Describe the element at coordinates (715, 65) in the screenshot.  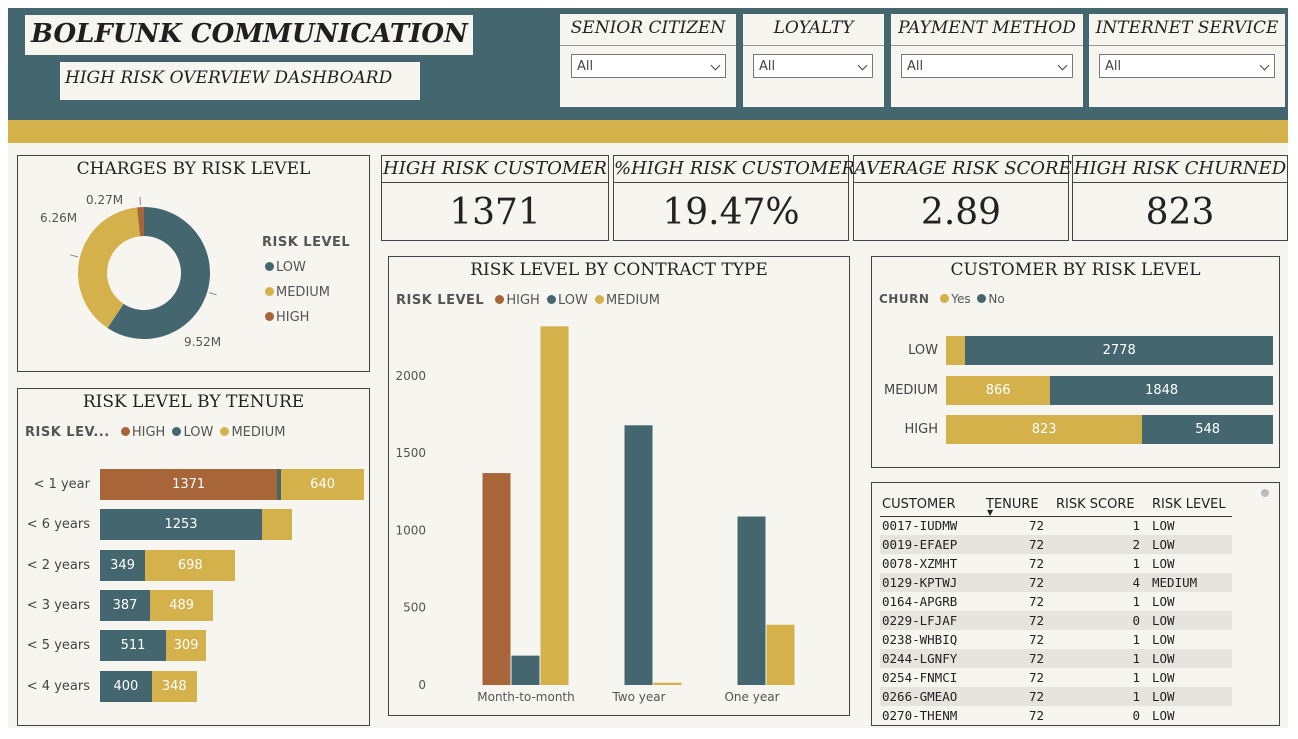
I see `chevron-down-icon` at that location.